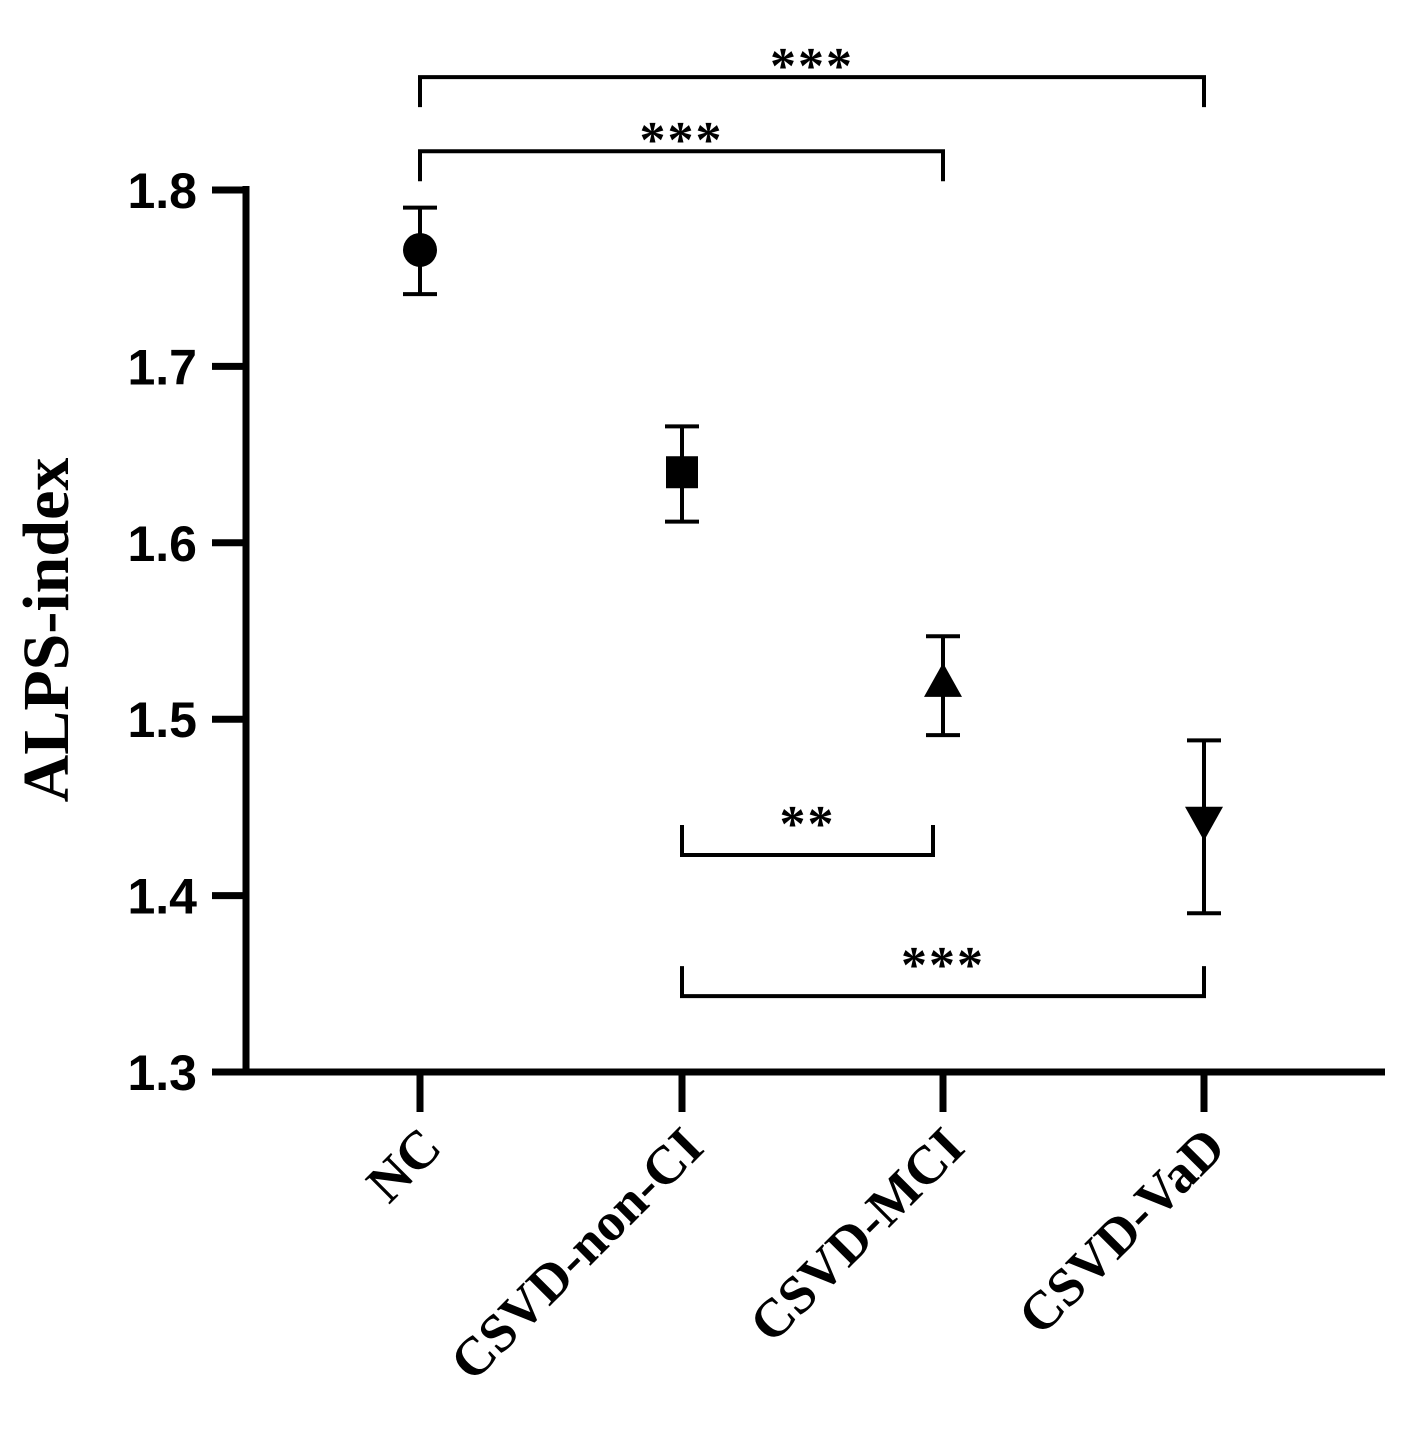  Describe the element at coordinates (186, 632) in the screenshot. I see `y-ticks: 1.3 1.4 1.5 1.6 1.7 1.8` at that location.